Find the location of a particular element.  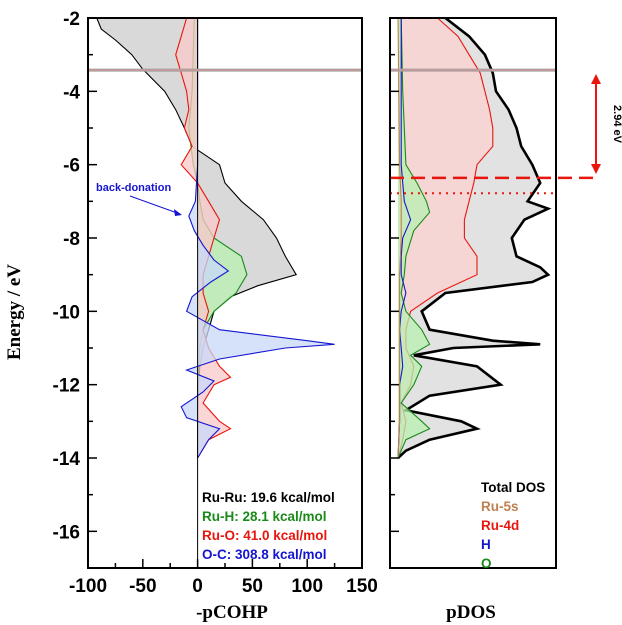

legend-entry-ru-h: Ru-H: 28.1 kcal/mol is located at coordinates (264, 516).